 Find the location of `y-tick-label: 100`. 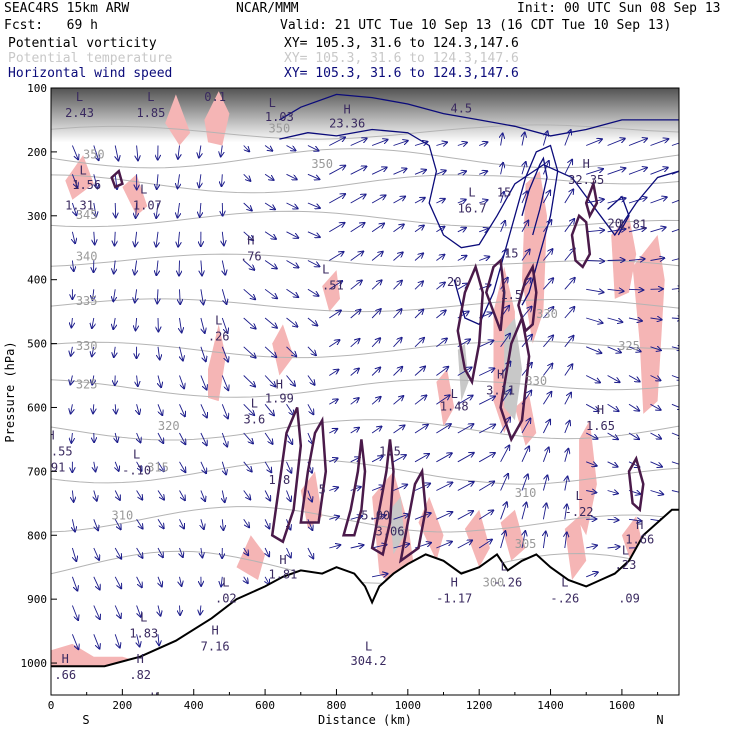

y-tick-label: 100 is located at coordinates (37, 88).